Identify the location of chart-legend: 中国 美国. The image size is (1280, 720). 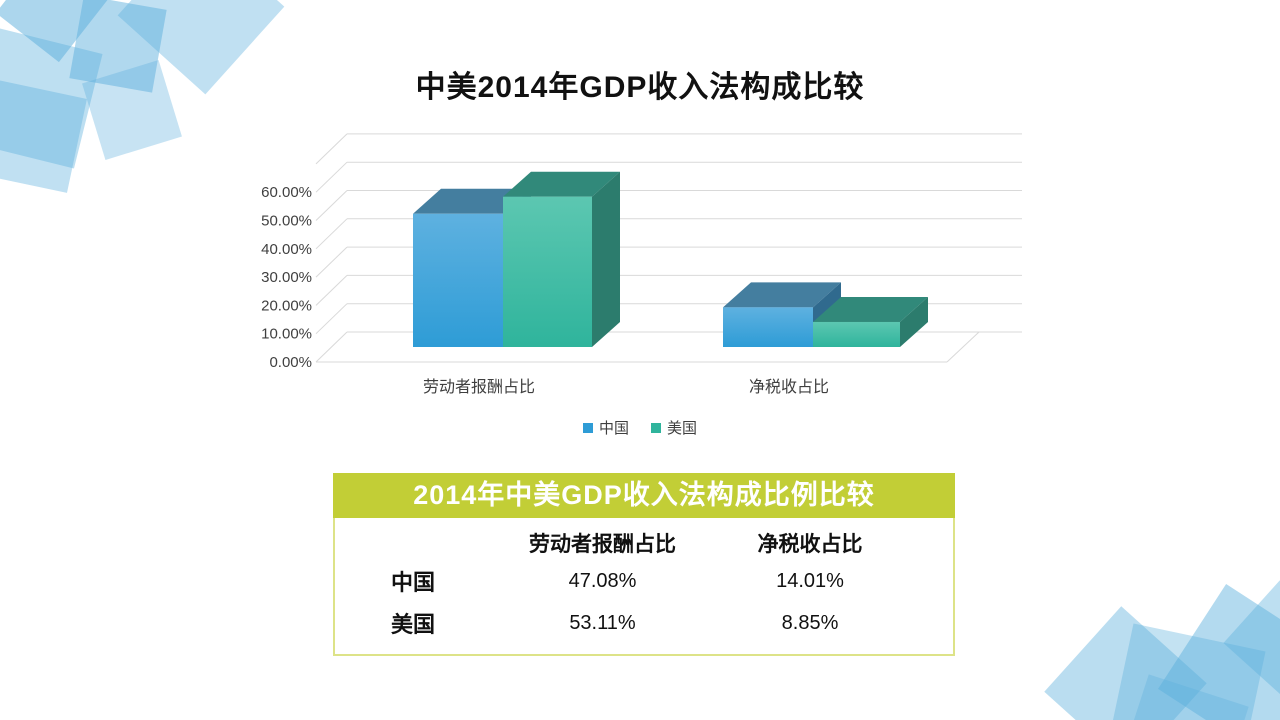
(640, 427).